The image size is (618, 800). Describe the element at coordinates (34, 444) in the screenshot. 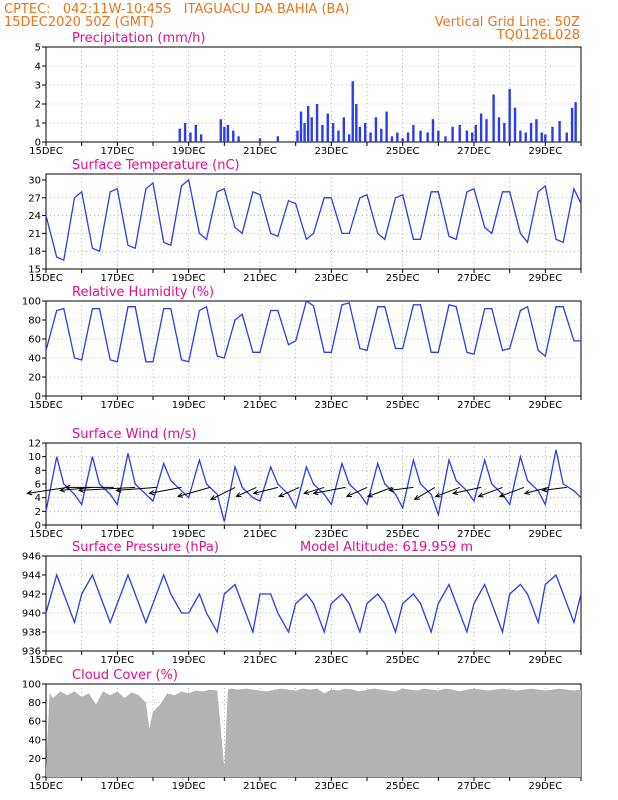

I see `y-tick-label: 12` at that location.